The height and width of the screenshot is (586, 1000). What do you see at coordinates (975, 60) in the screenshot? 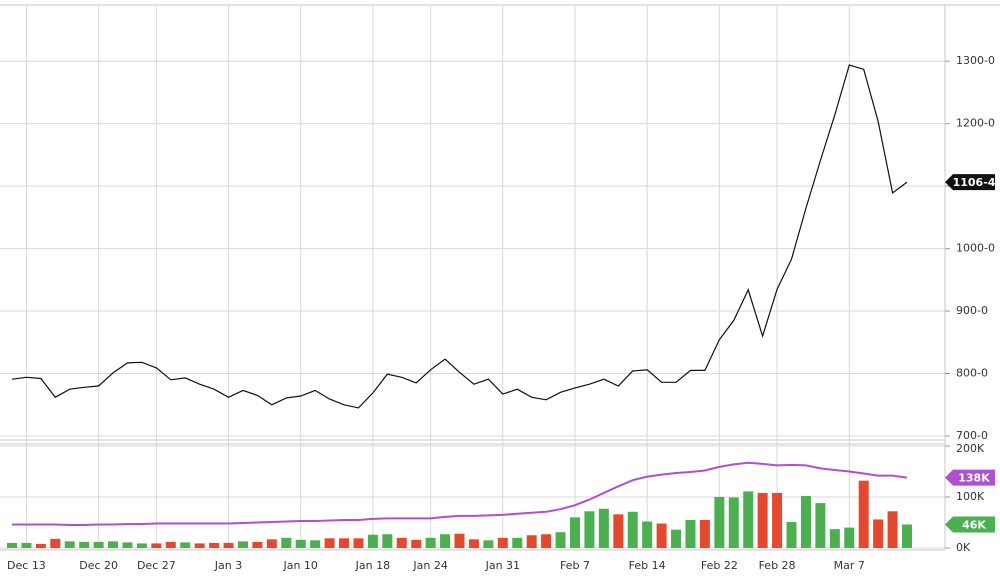
I see `y-tick-label: 1300-0` at bounding box center [975, 60].